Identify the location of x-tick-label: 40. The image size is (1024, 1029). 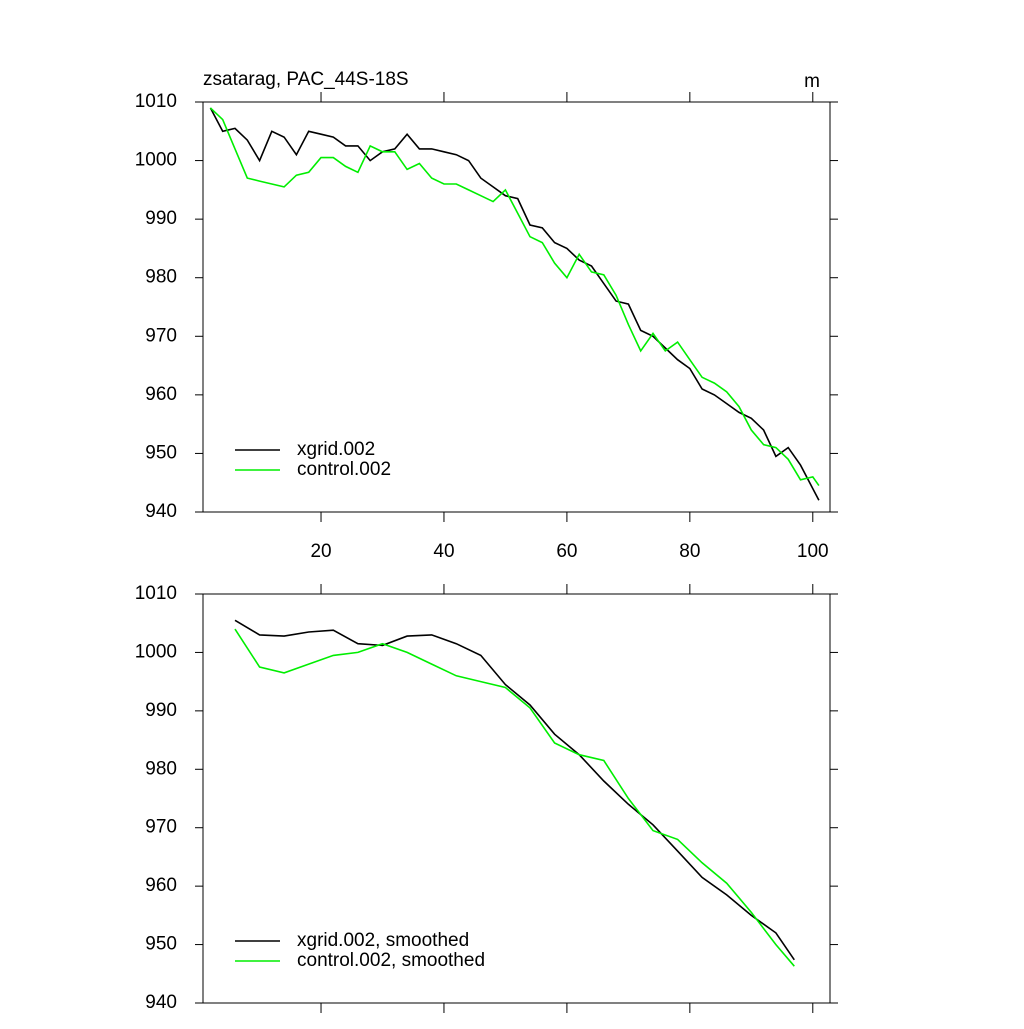
(443, 551).